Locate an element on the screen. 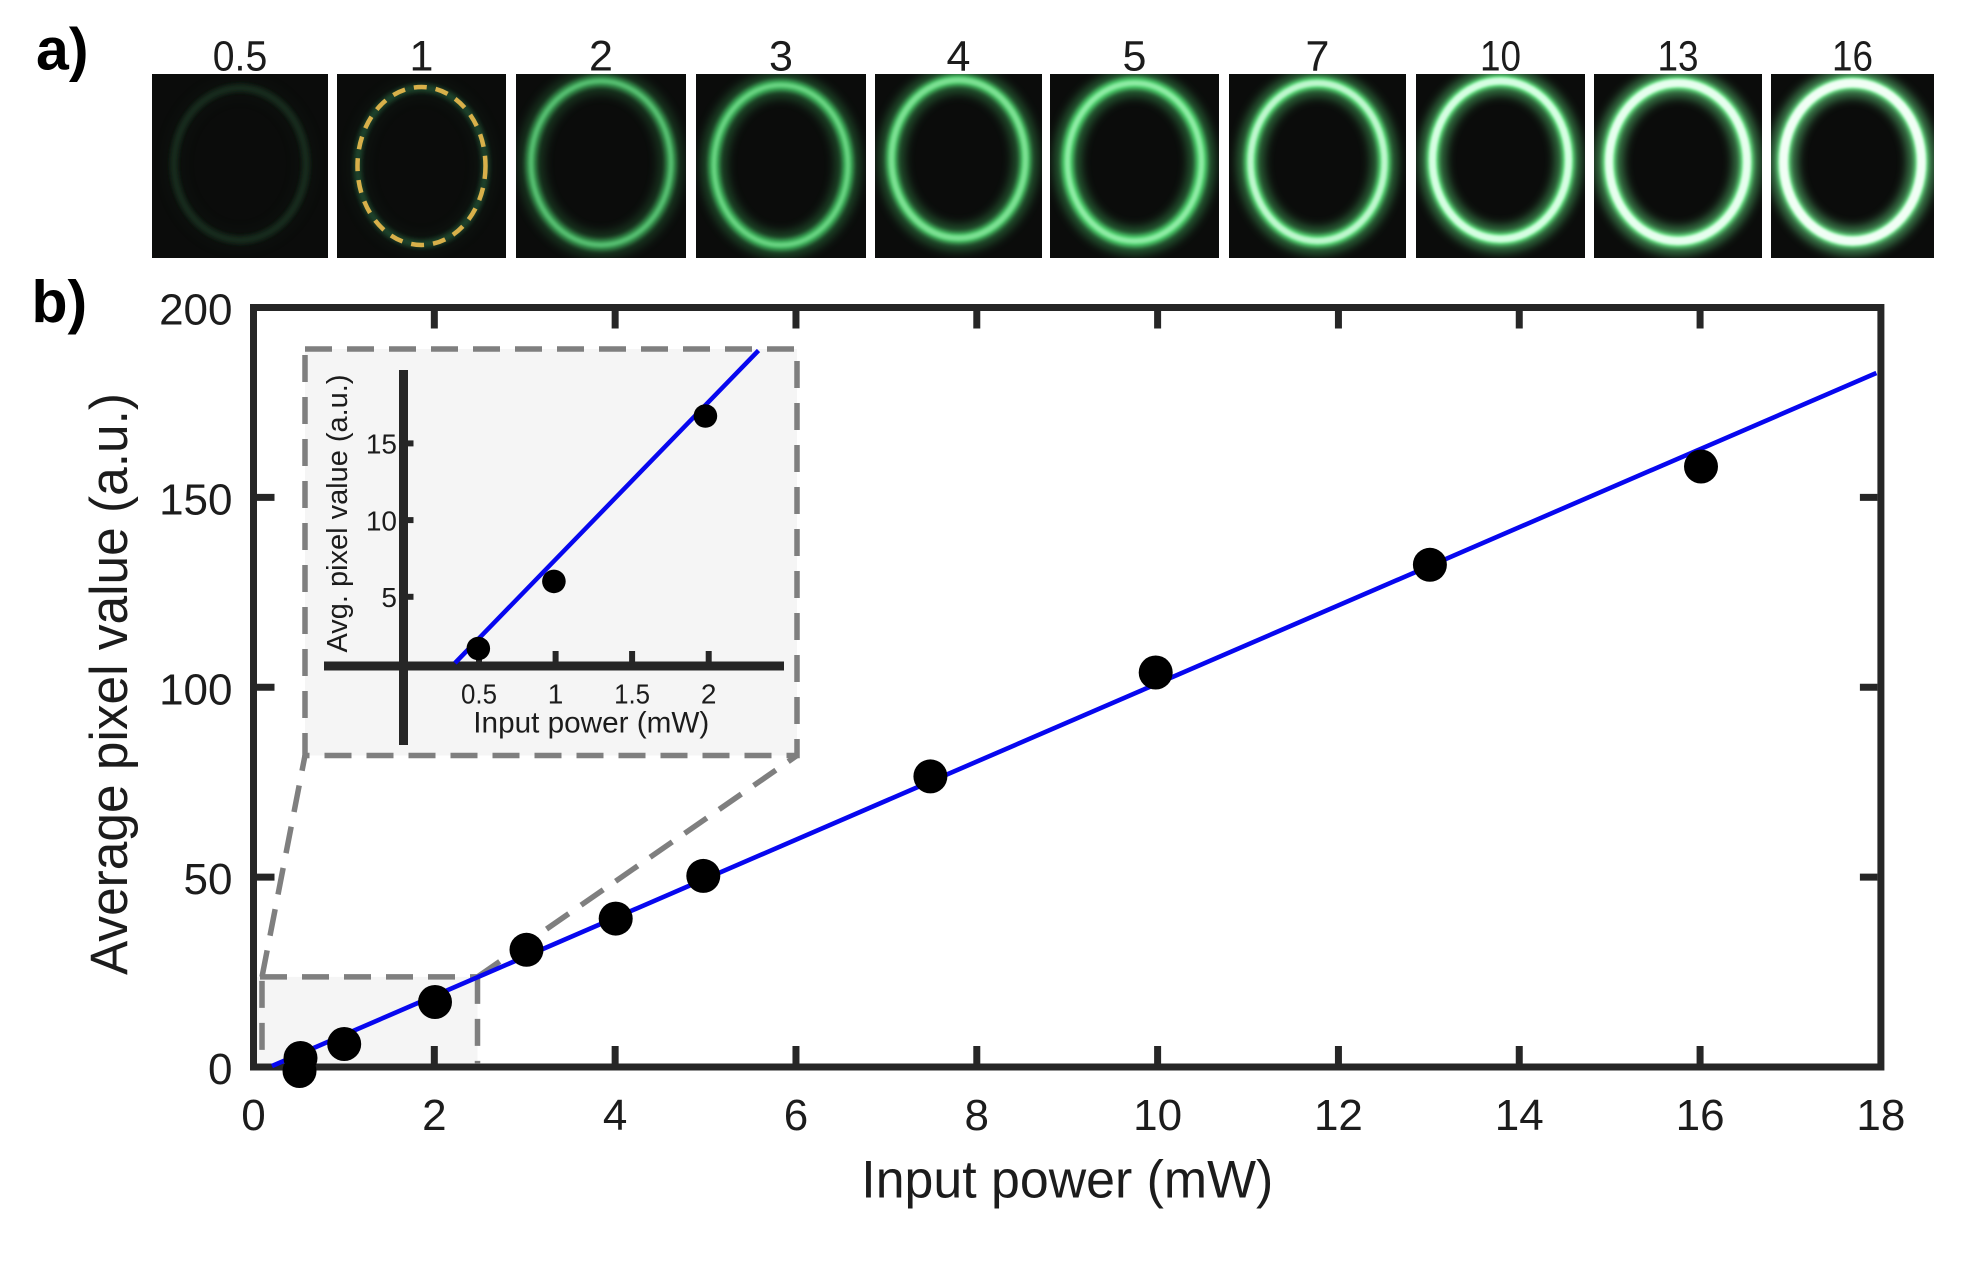 The image size is (1968, 1262). svg-text: 13 is located at coordinates (1678, 56).